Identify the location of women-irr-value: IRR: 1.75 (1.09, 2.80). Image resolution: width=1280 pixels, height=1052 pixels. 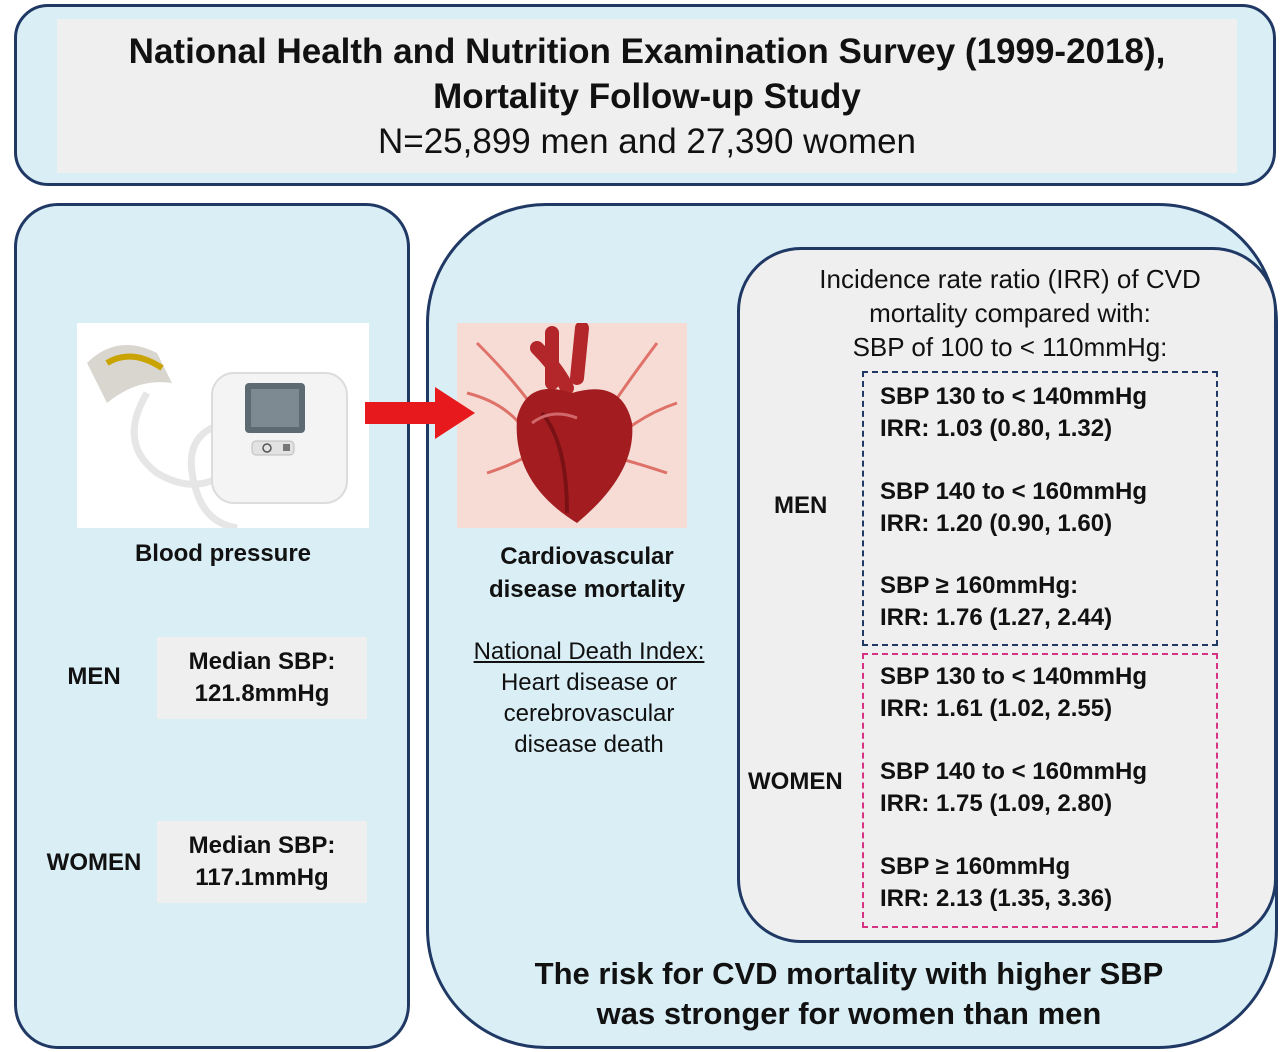
(996, 803).